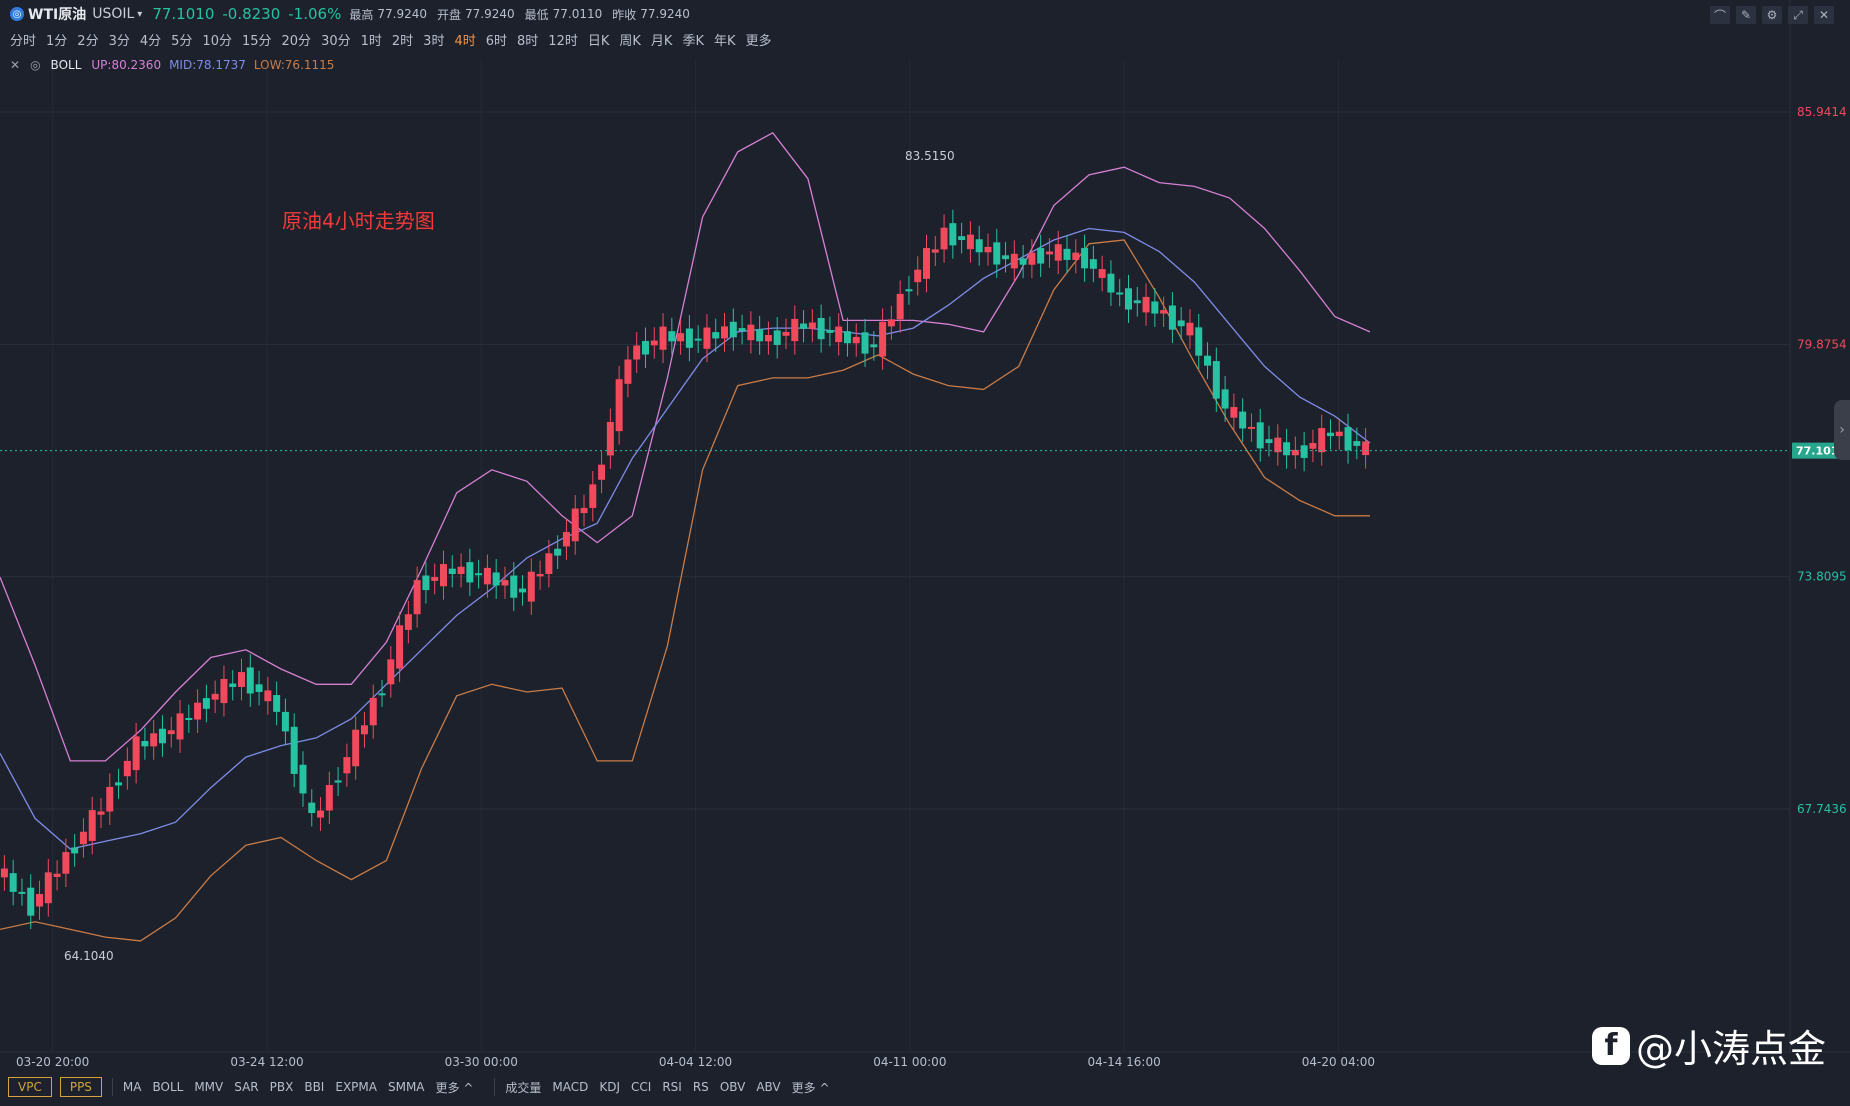  What do you see at coordinates (672, 1087) in the screenshot?
I see `sub-indicator-4: RSI` at bounding box center [672, 1087].